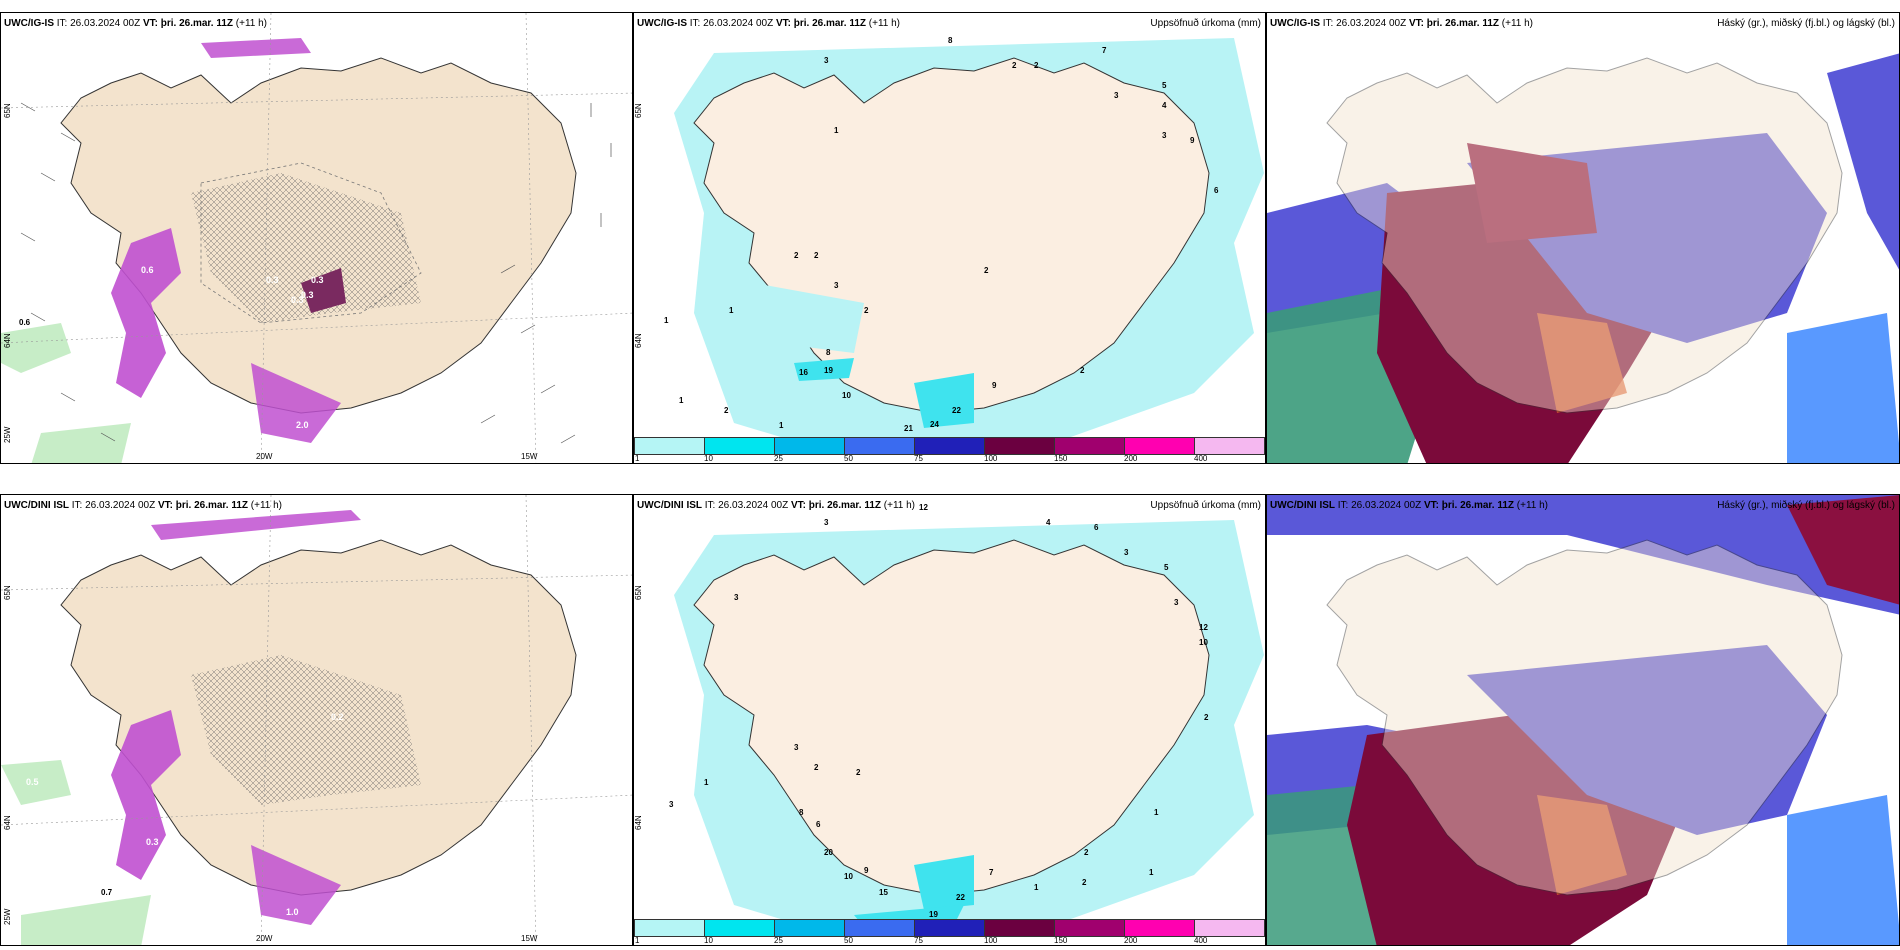 This screenshot has width=1900, height=950. Describe the element at coordinates (529, 456) in the screenshot. I see `lon-label: 15W` at that location.